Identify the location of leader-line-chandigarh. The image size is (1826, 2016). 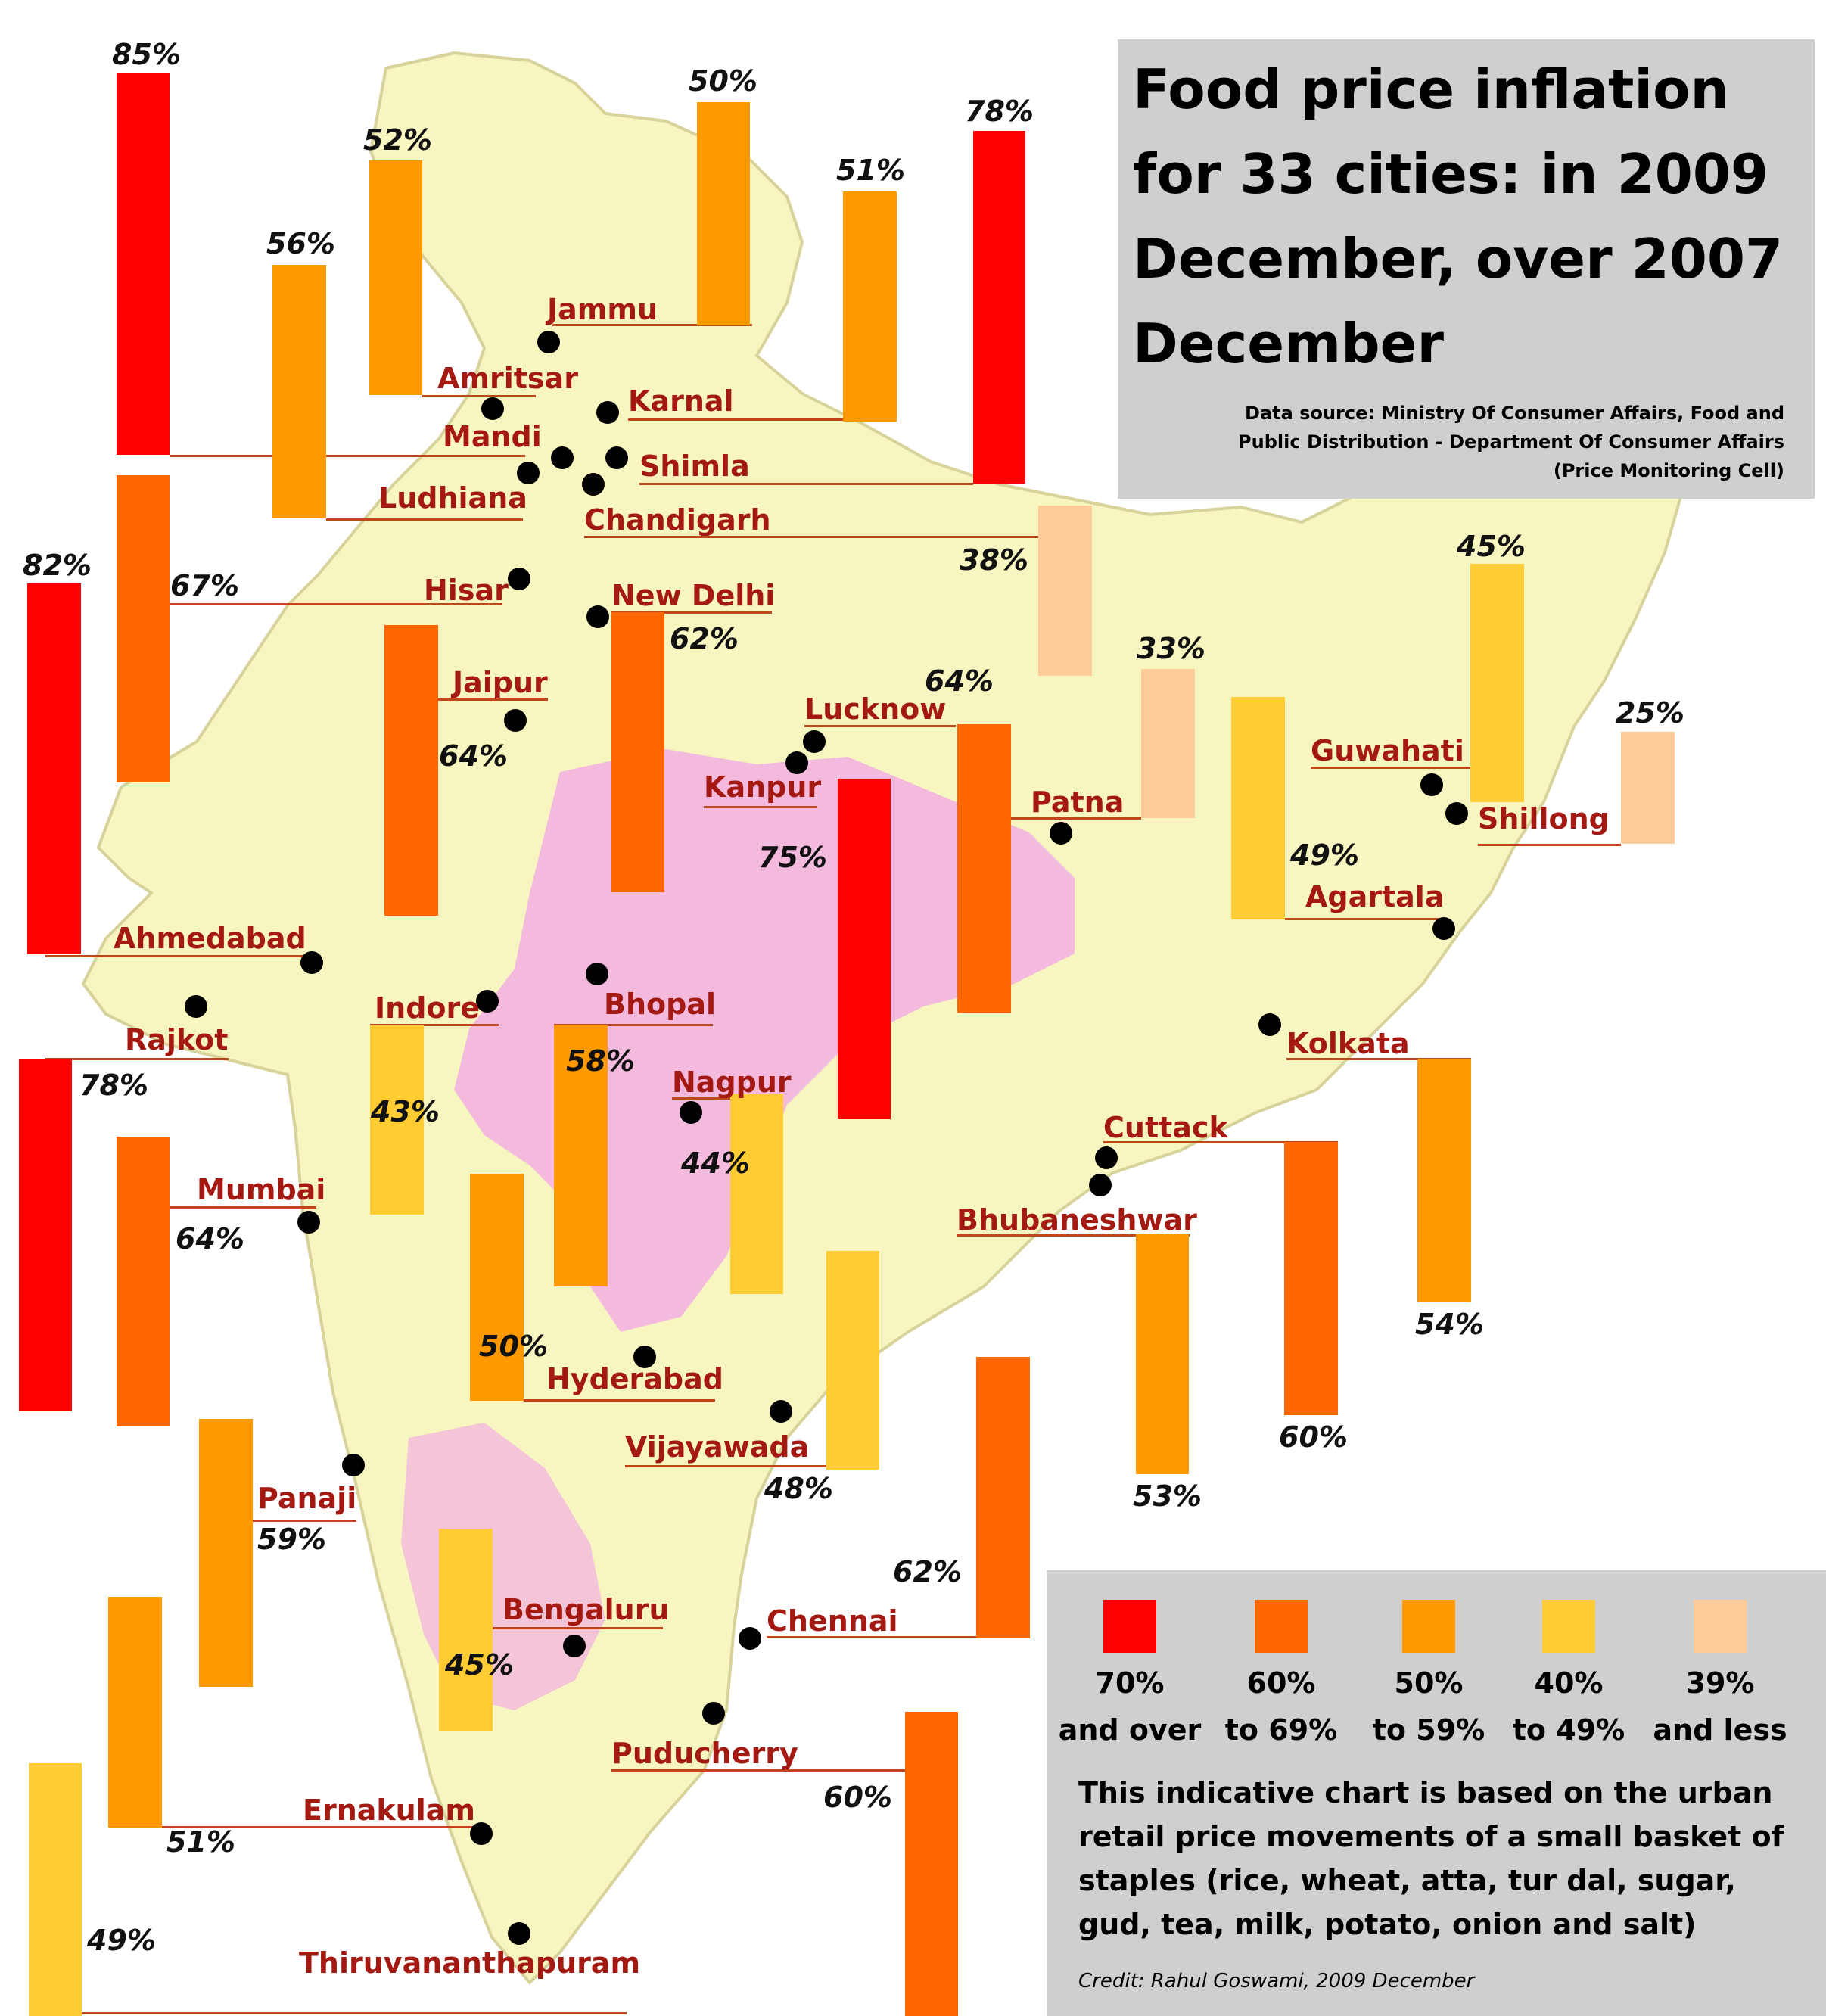
(811, 537).